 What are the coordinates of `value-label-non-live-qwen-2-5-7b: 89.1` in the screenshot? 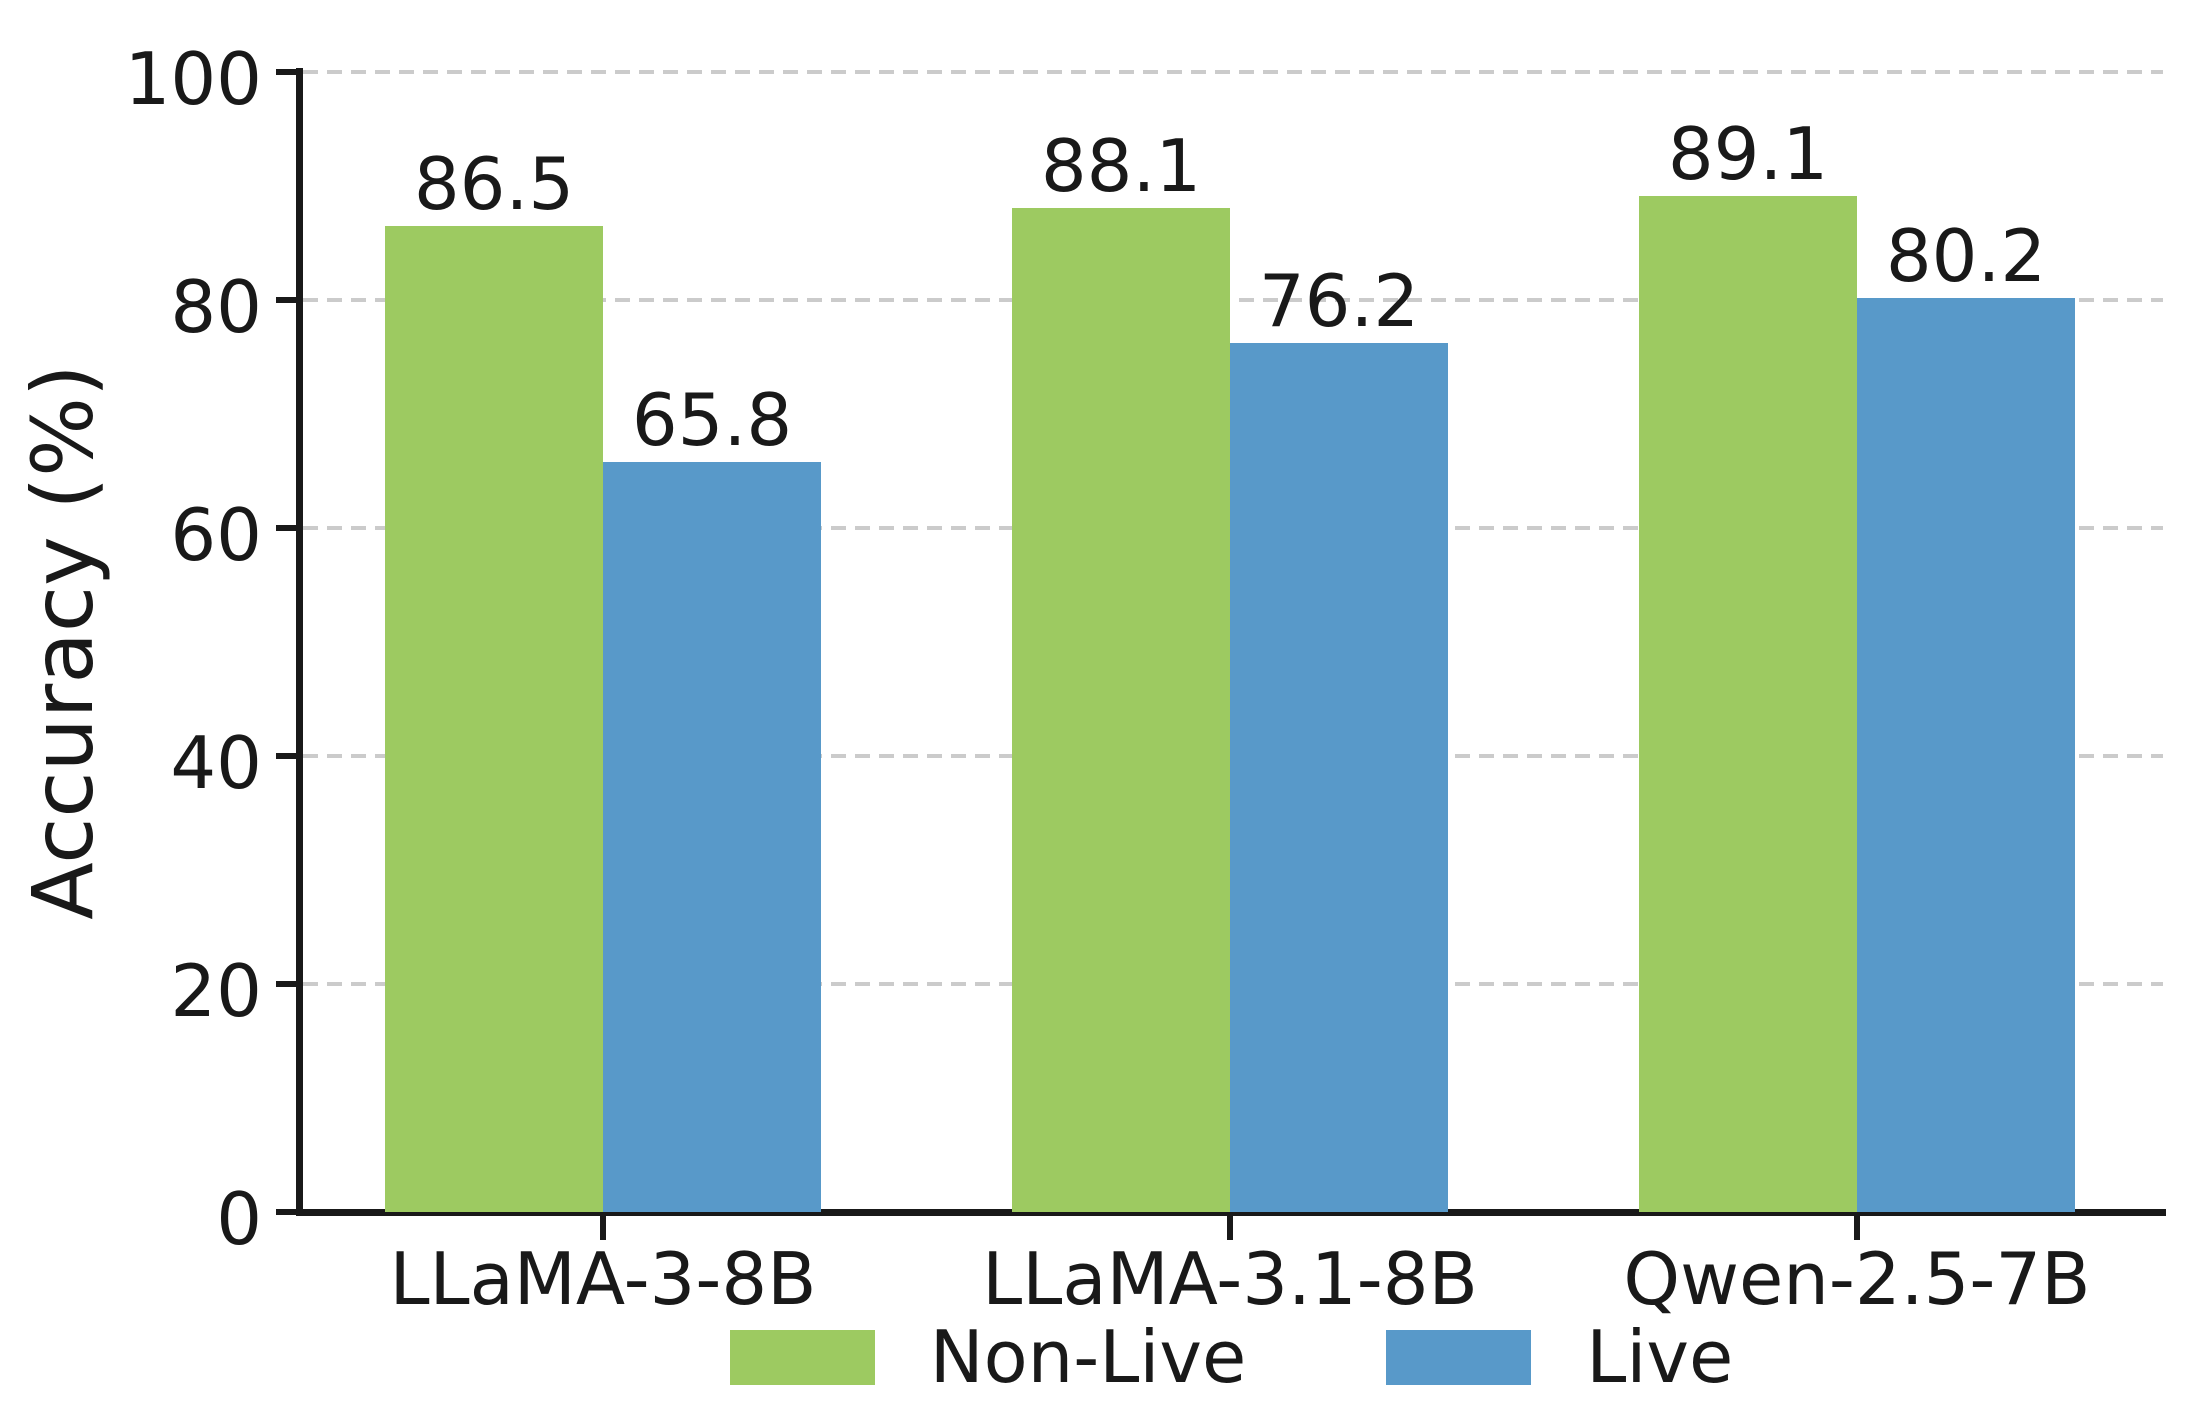 It's located at (1748, 154).